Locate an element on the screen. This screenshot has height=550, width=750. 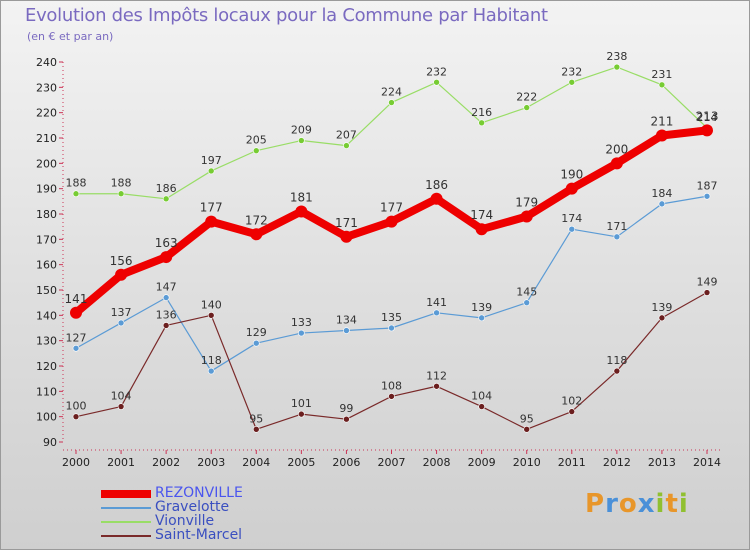
y-tick-label: 190 is located at coordinates (46, 189).